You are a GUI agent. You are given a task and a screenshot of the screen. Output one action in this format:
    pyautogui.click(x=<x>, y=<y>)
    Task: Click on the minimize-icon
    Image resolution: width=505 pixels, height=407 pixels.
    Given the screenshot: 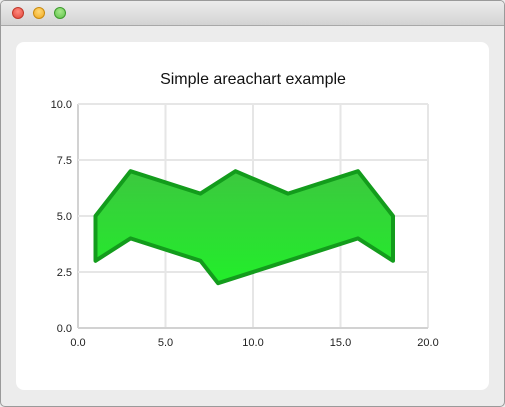 What is the action you would take?
    pyautogui.click(x=39, y=13)
    